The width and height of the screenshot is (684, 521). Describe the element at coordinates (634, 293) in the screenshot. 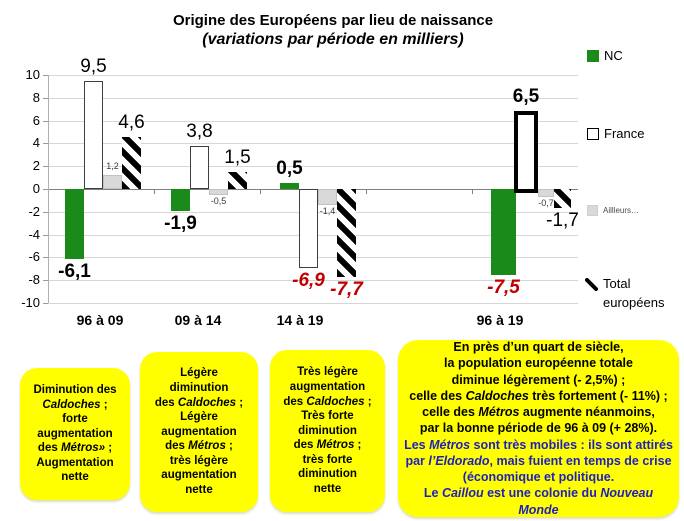

I see `legend-label-total: Total européens` at that location.